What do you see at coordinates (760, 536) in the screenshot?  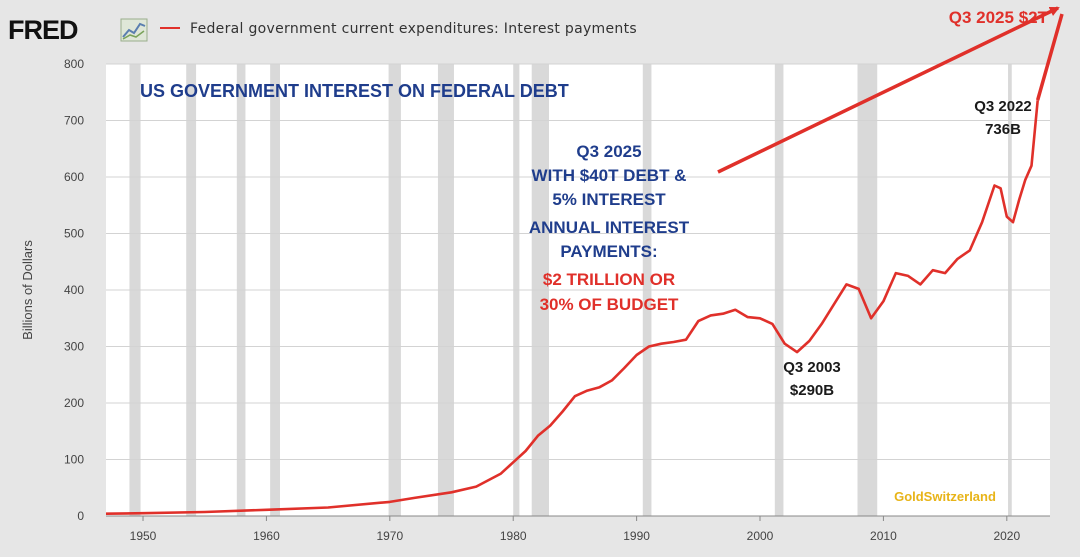 I see `x-tick-label-2000: 2000` at bounding box center [760, 536].